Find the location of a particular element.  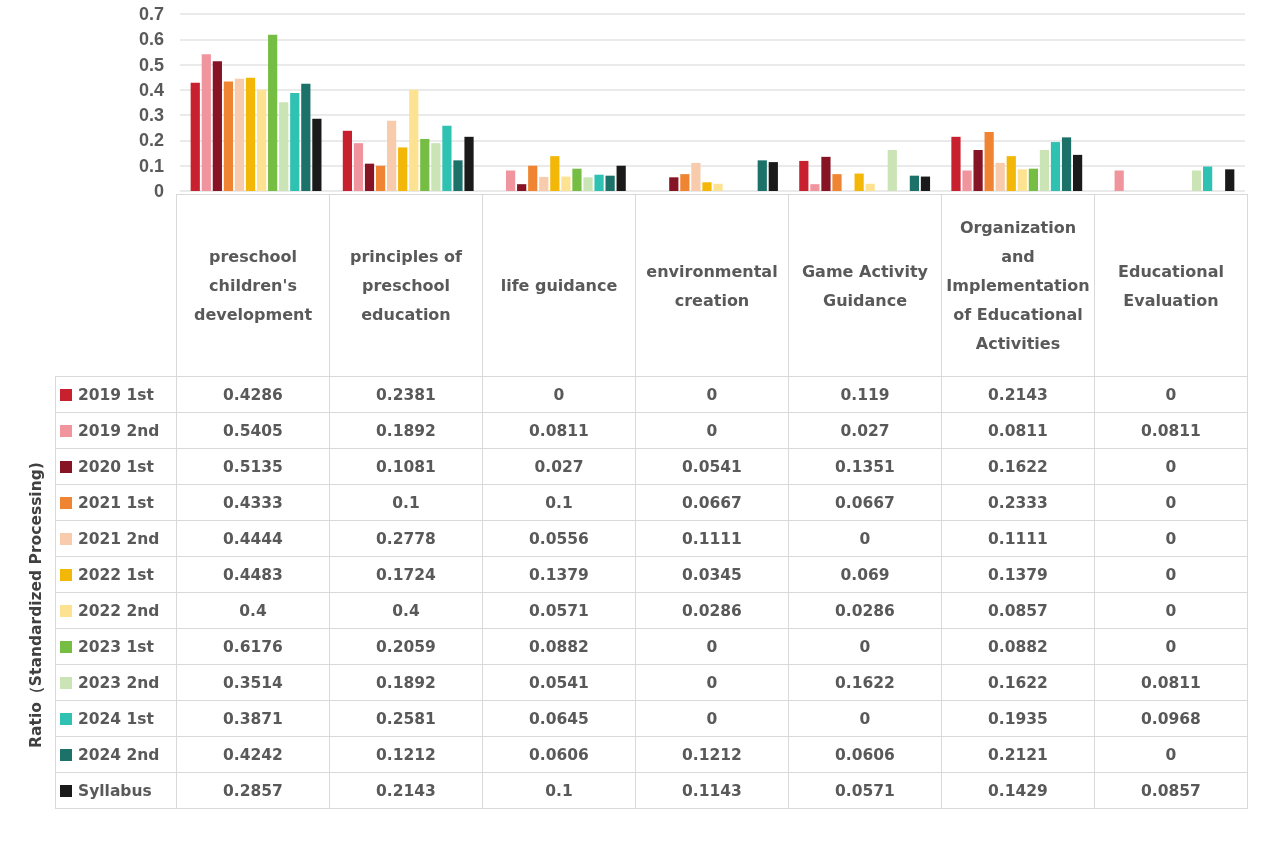

y-tick-label: 0.7 is located at coordinates (151, 14).